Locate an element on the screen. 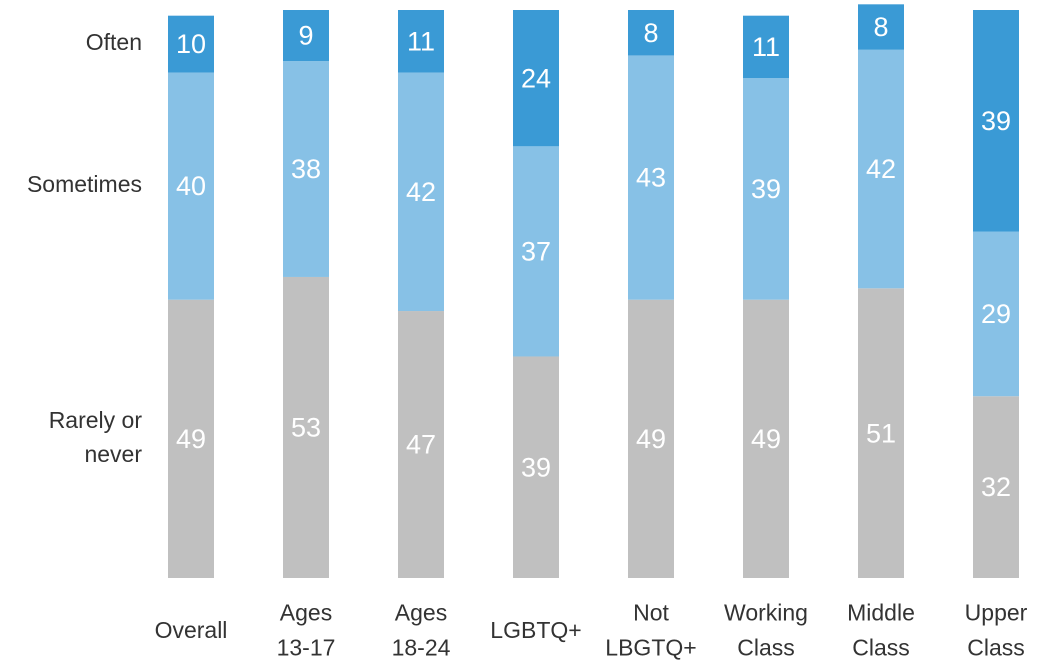  value-label: 9 is located at coordinates (305, 36).